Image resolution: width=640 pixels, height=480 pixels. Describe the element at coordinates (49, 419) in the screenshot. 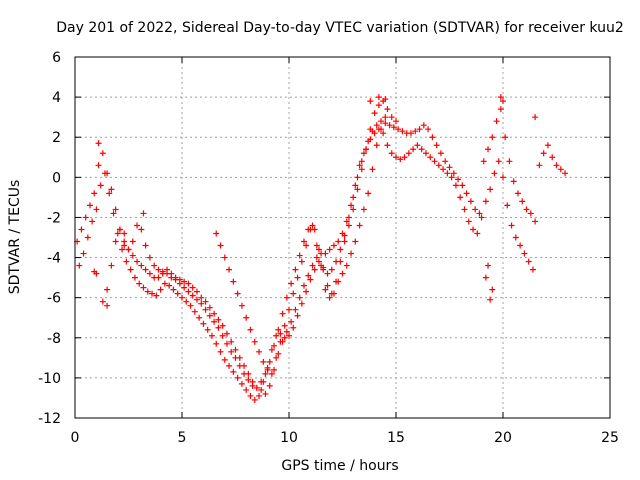

I see `y-tick-label: -12` at that location.